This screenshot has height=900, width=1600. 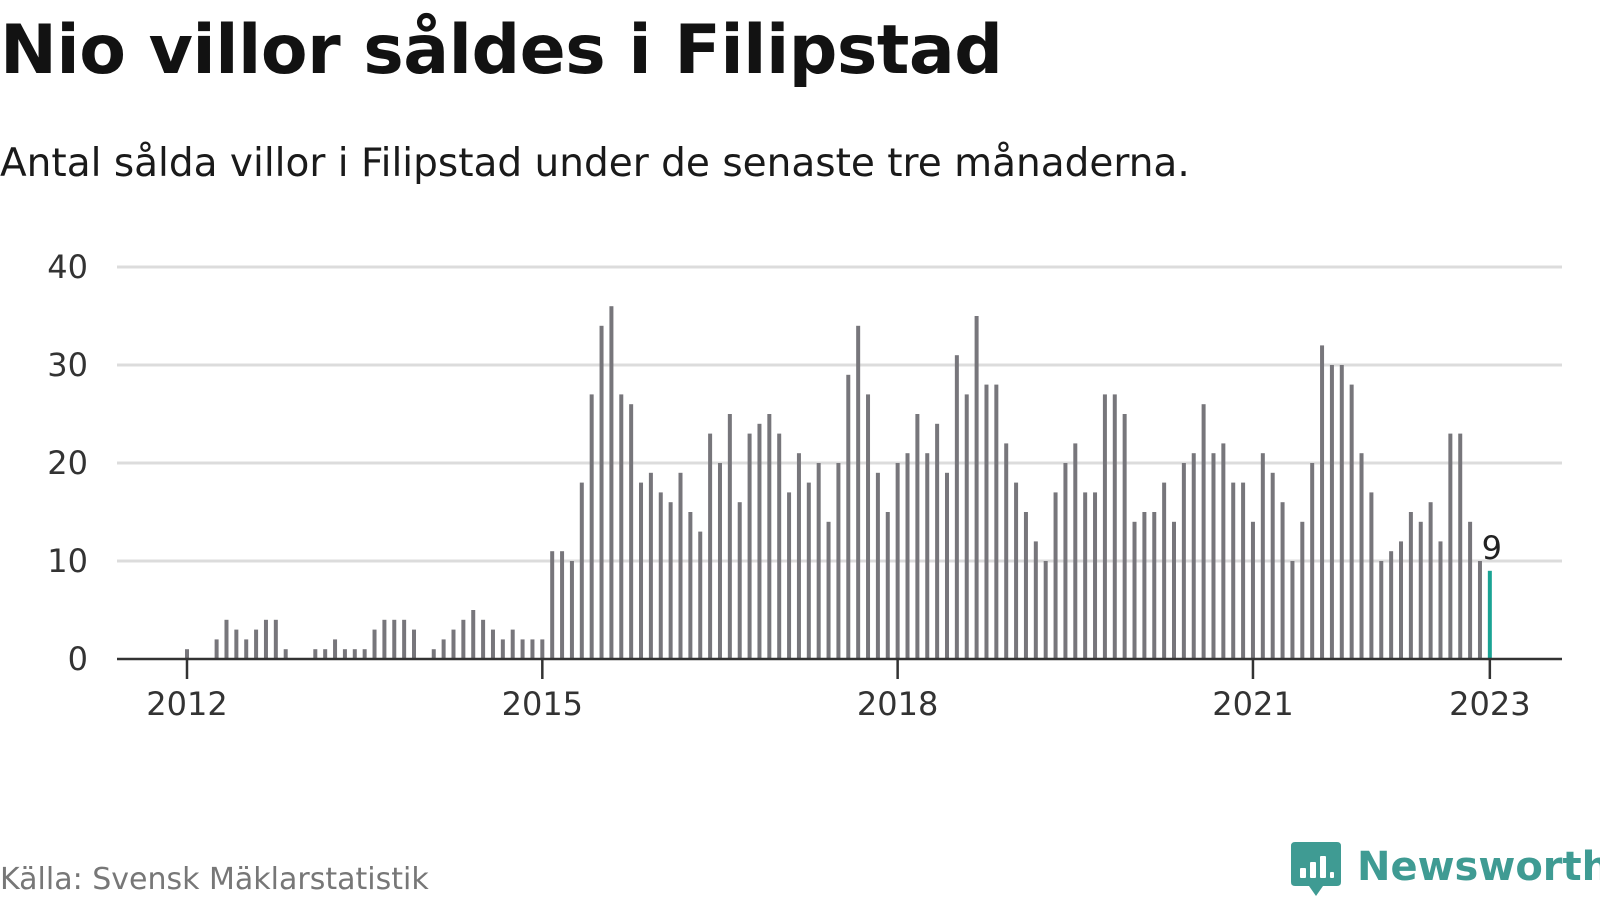 I want to click on source-note: Källa: Svensk Mäklarstatistik, so click(x=214, y=879).